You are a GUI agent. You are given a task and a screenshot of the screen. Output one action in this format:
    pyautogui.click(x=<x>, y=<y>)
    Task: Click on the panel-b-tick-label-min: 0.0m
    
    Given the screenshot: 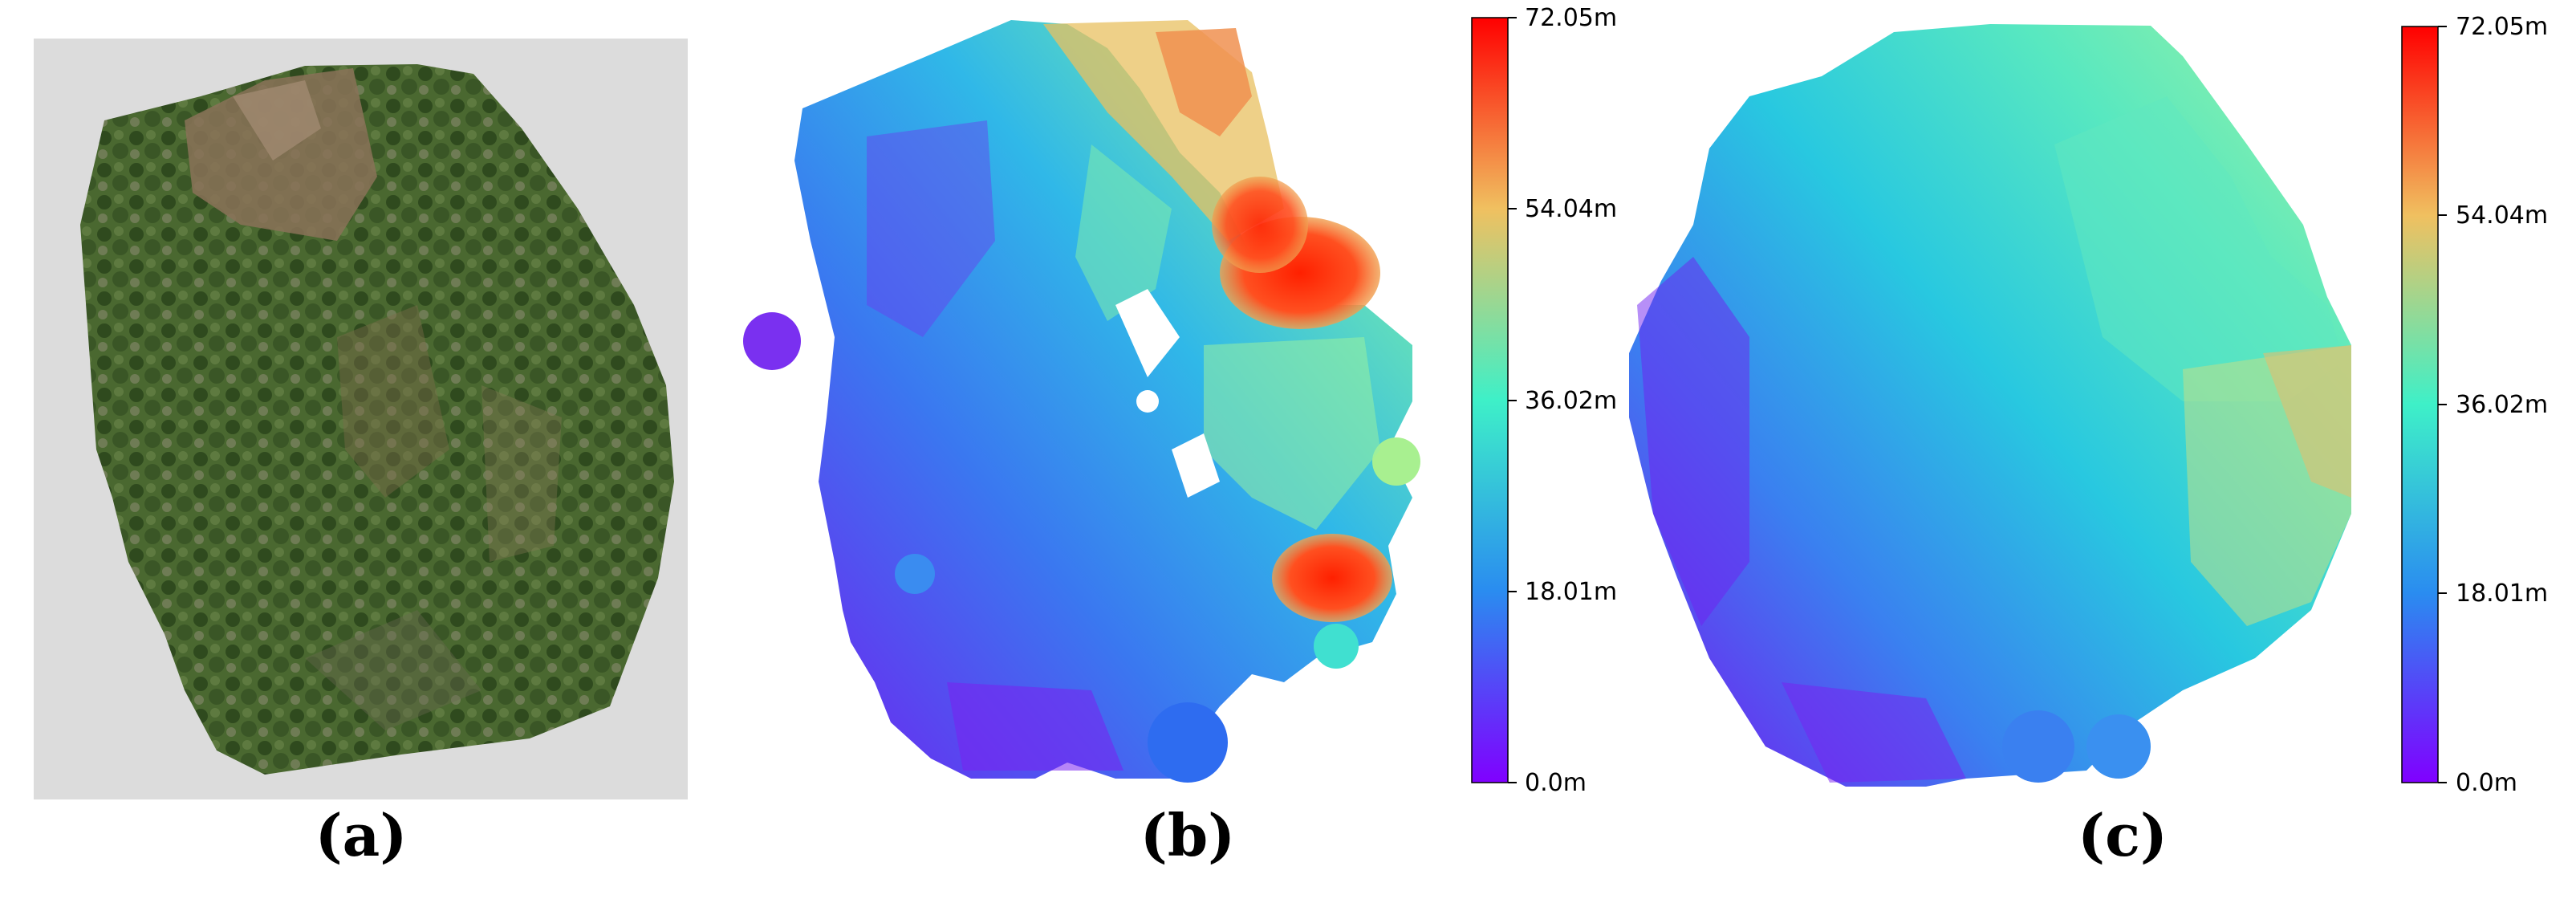 What is the action you would take?
    pyautogui.click(x=1556, y=783)
    